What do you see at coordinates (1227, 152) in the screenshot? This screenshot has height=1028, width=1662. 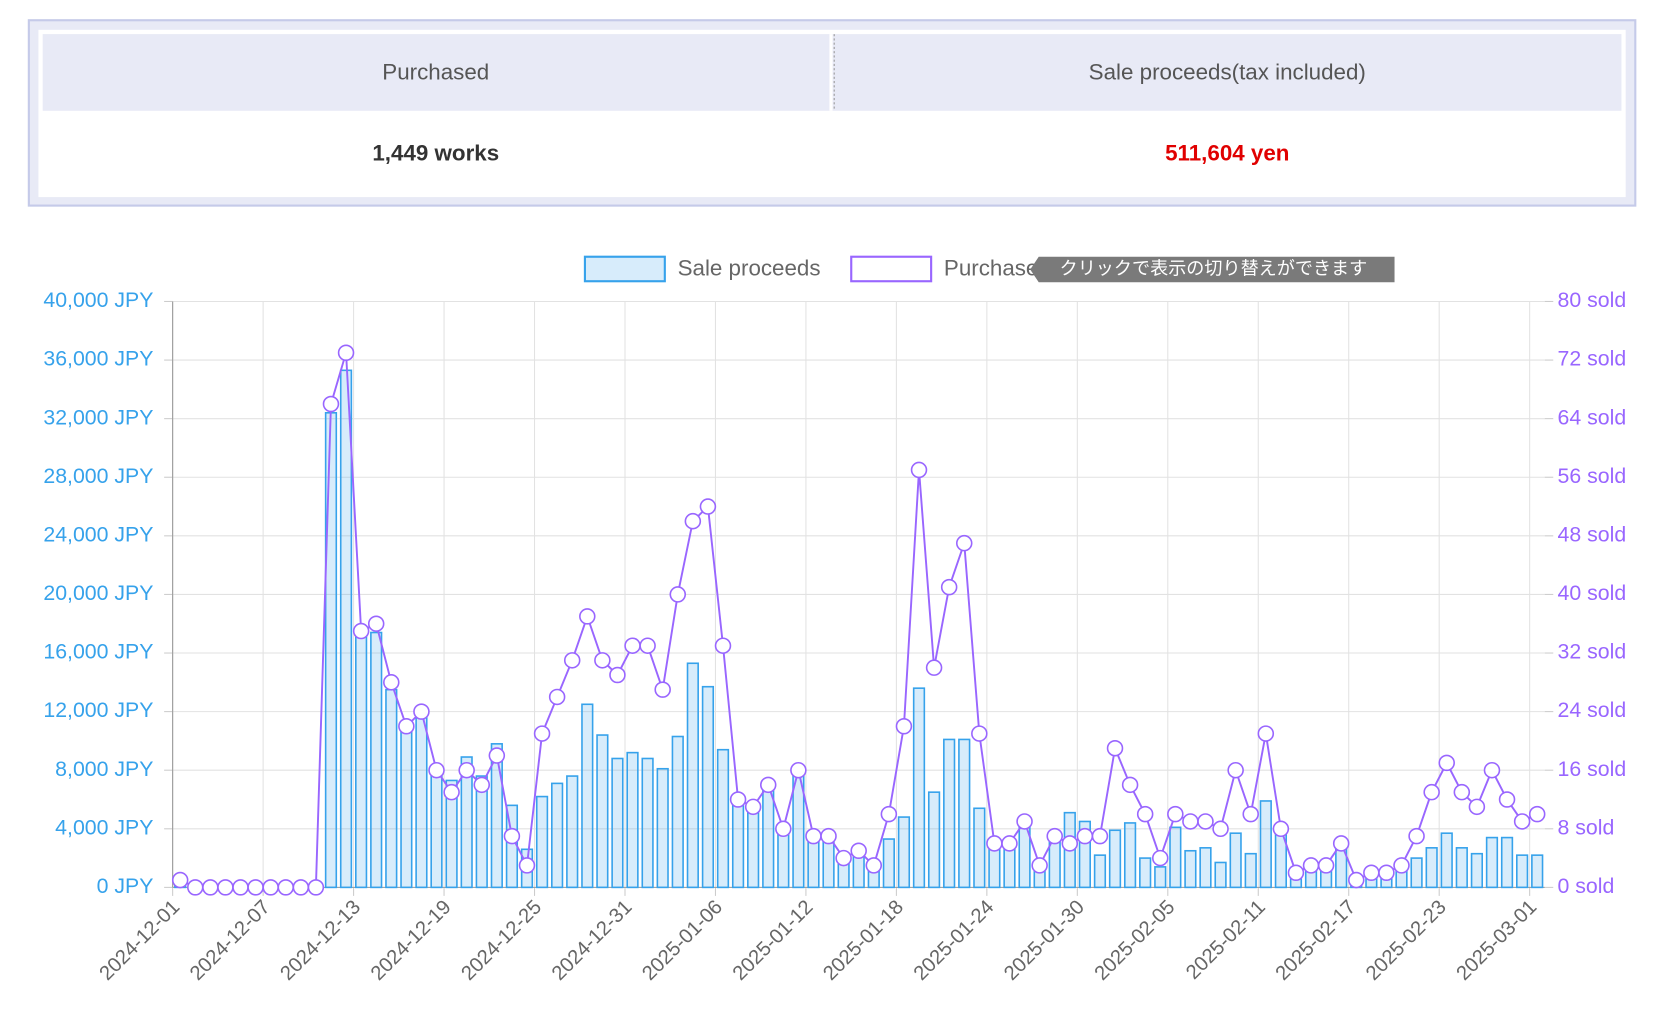 I see `value-sale: 511,604 yen` at bounding box center [1227, 152].